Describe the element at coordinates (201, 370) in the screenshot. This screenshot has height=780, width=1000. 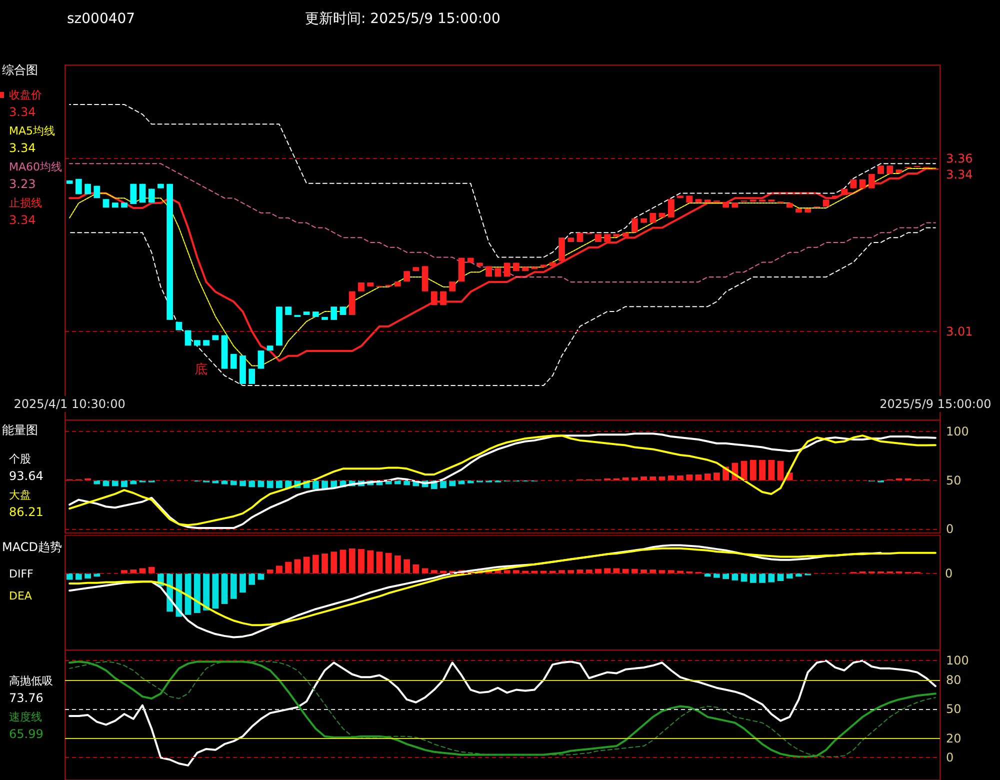
I see `annotation: 底` at that location.